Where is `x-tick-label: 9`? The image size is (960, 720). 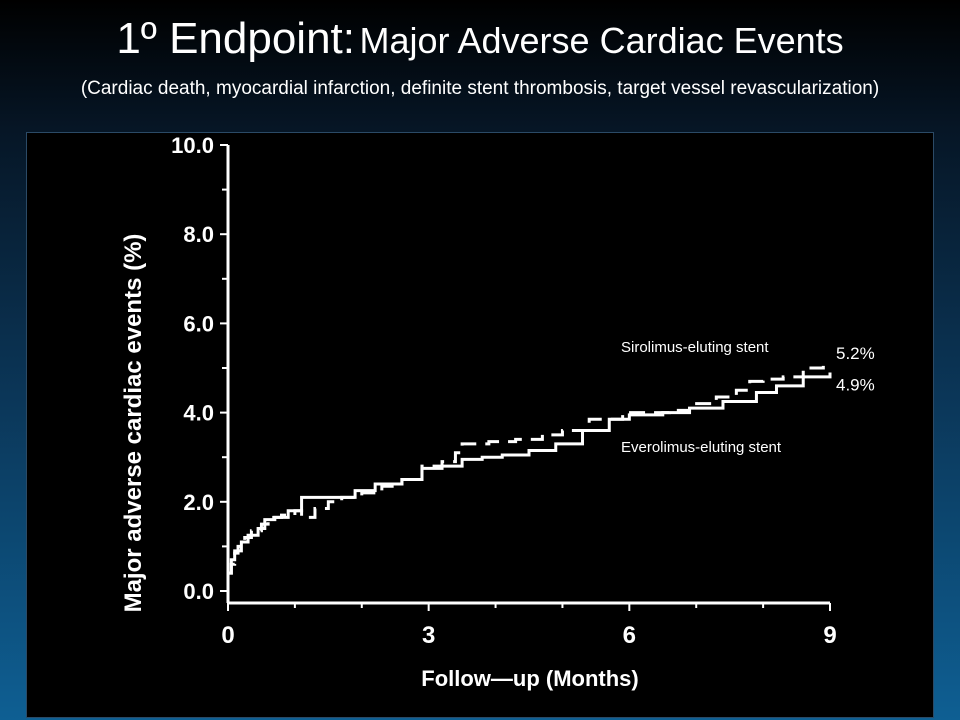 x-tick-label: 9 is located at coordinates (829, 635).